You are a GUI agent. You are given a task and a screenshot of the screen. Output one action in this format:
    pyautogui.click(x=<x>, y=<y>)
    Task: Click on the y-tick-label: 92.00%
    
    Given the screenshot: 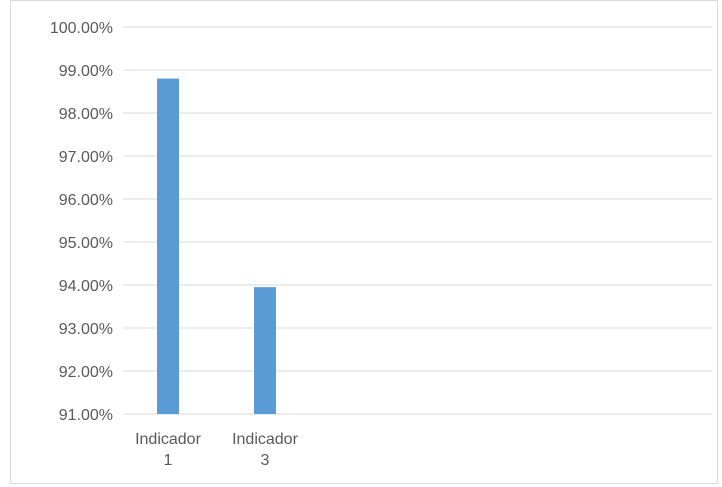 What is the action you would take?
    pyautogui.click(x=86, y=372)
    